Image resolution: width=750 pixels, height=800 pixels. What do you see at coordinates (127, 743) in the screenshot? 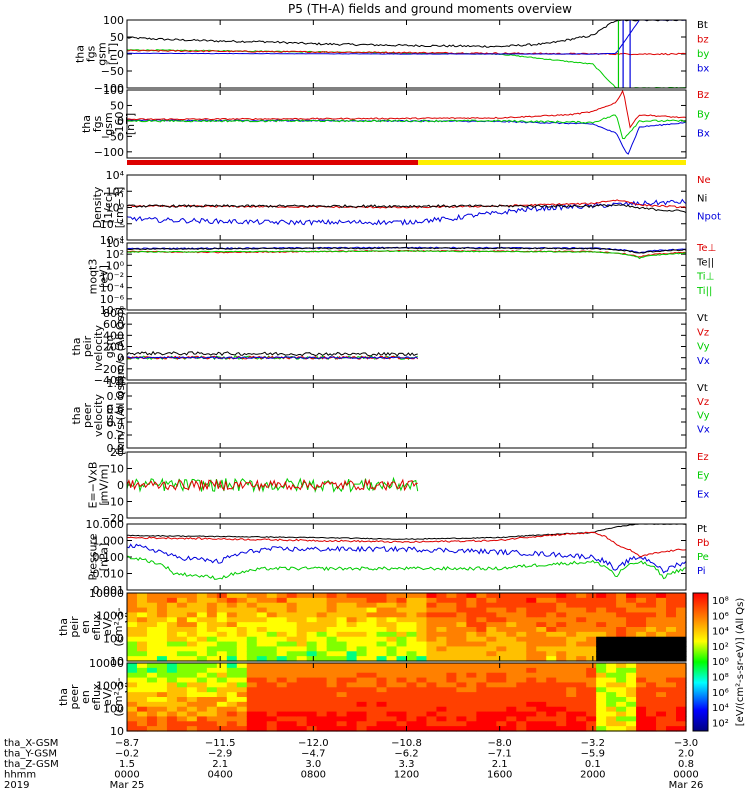
I see `x-axis-value: −8.7` at bounding box center [127, 743].